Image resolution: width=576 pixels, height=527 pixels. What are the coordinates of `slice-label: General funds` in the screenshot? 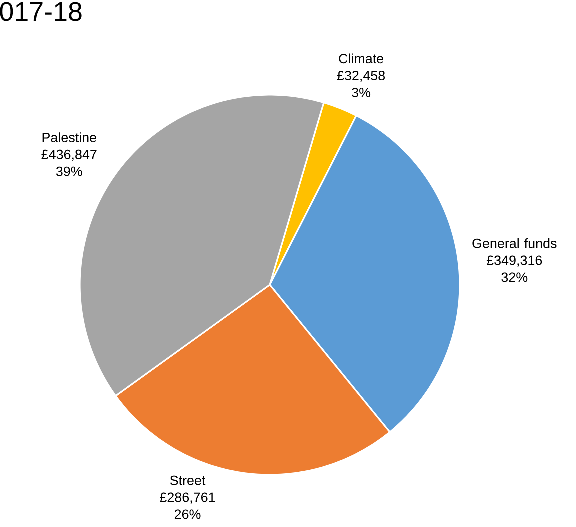 It's located at (514, 243).